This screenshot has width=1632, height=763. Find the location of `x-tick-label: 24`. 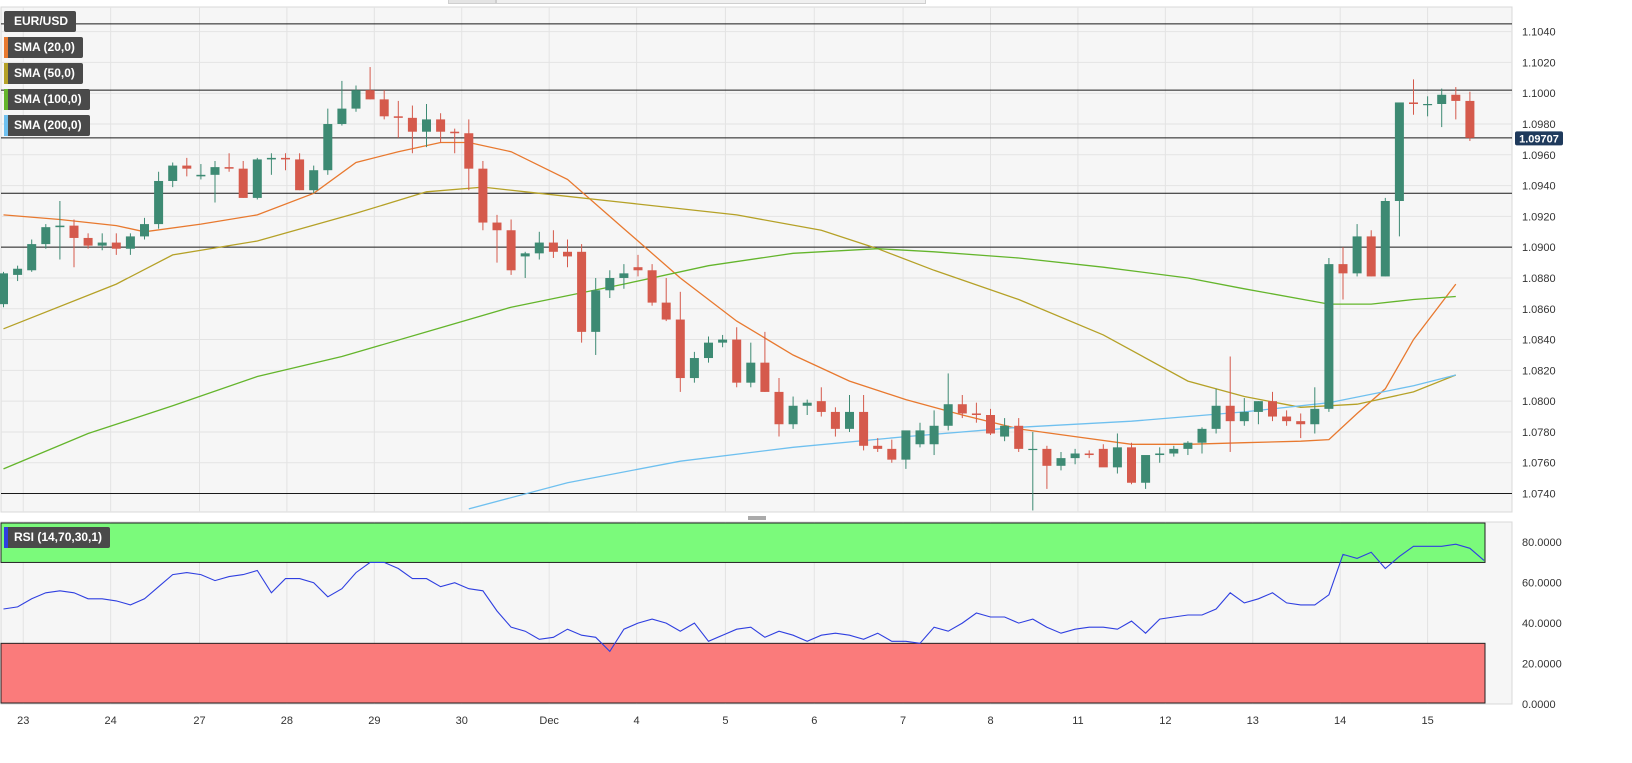

x-tick-label: 24 is located at coordinates (111, 721).